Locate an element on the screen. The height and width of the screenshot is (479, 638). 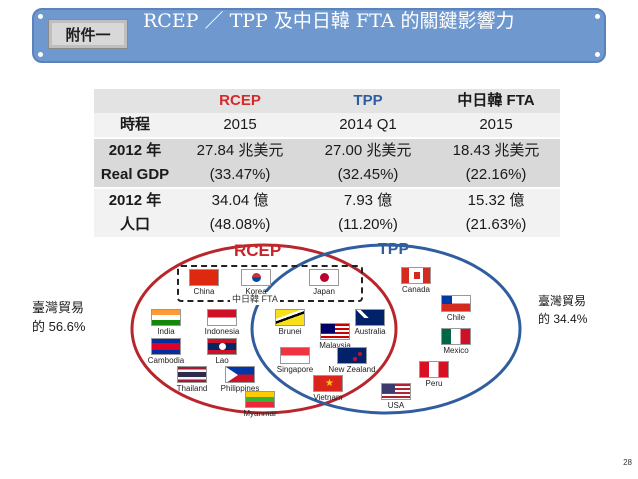
country-label: Malaysia is located at coordinates (335, 345).